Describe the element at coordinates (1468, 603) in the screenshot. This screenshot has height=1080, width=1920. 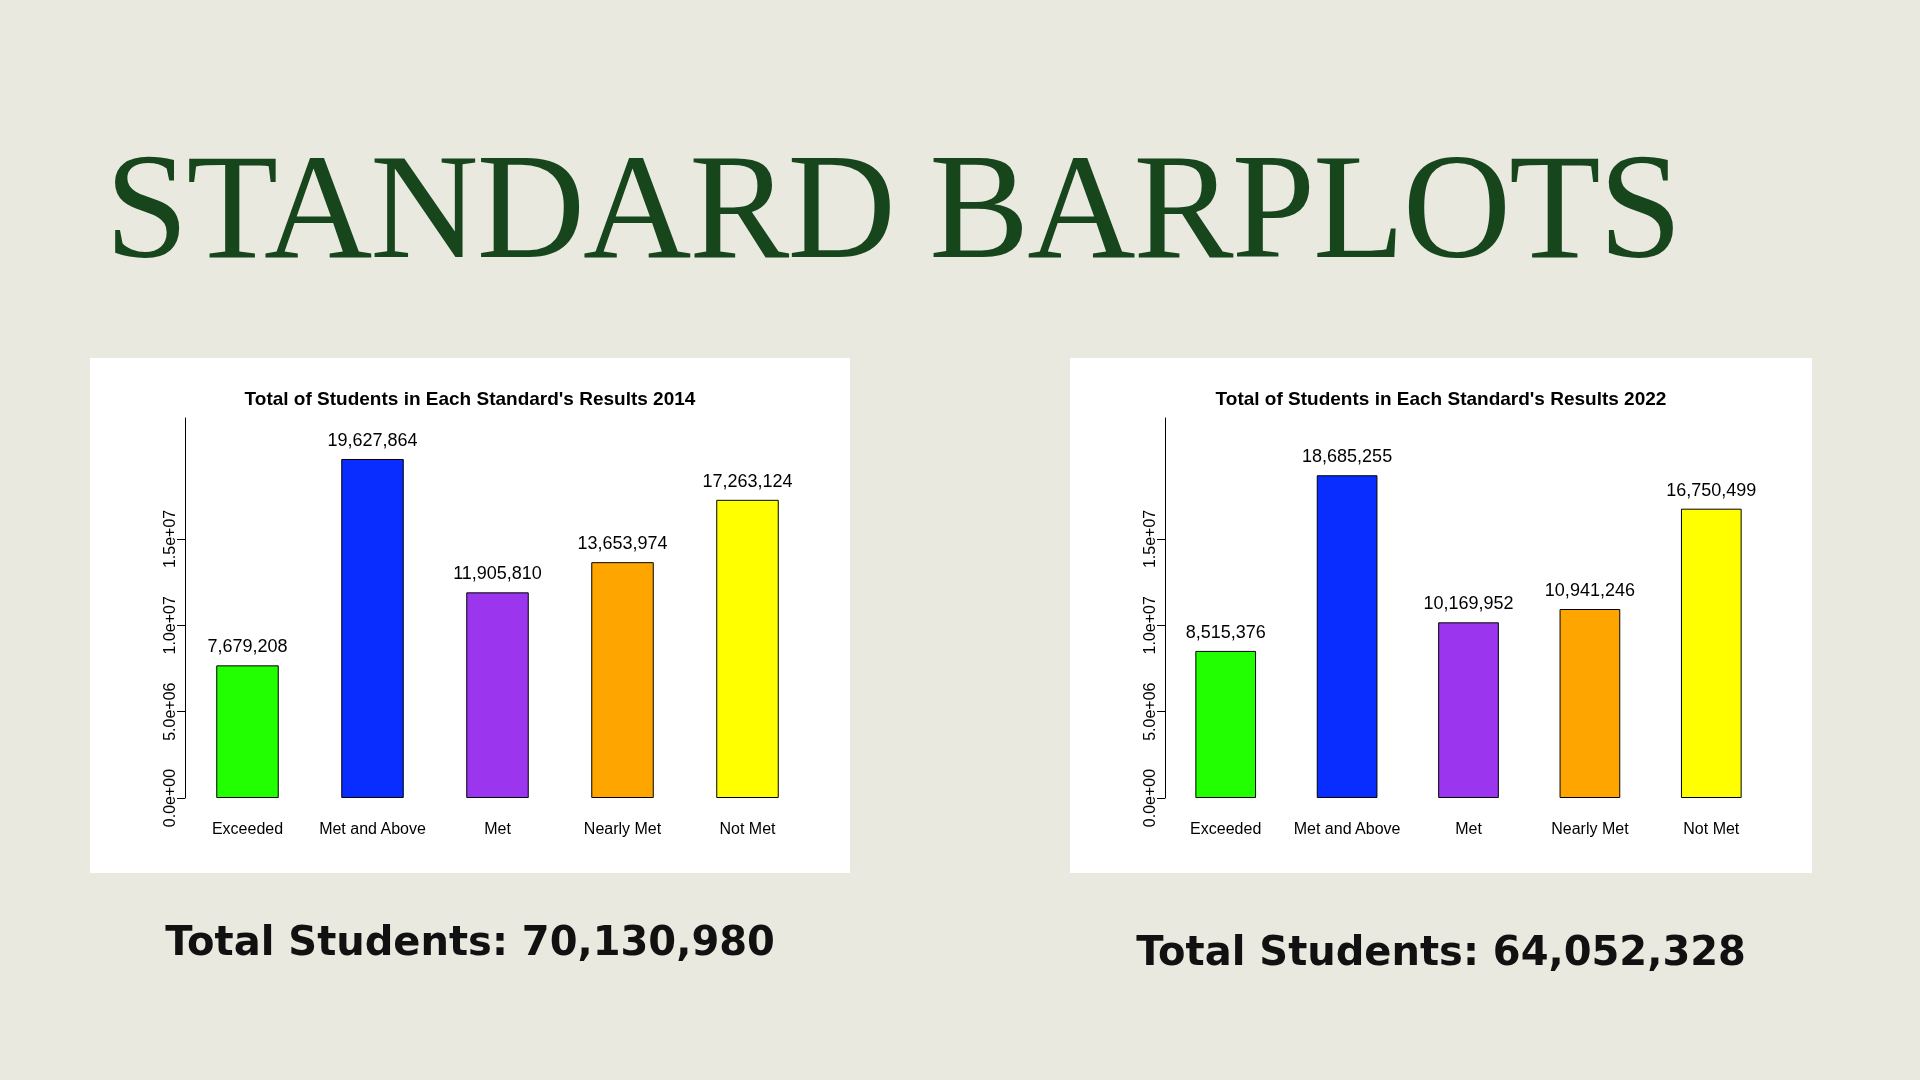
I see `data-label: 10,169,952` at that location.